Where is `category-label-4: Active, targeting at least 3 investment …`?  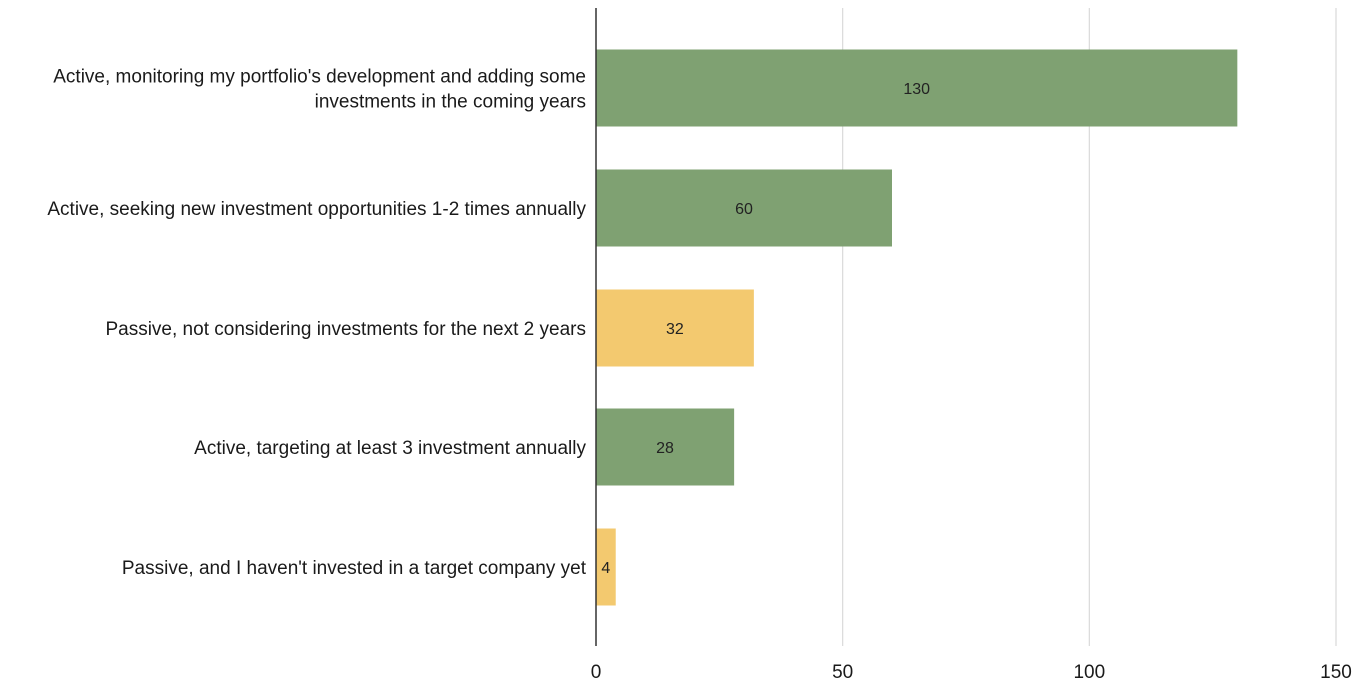 category-label-4: Active, targeting at least 3 investment … is located at coordinates (390, 448).